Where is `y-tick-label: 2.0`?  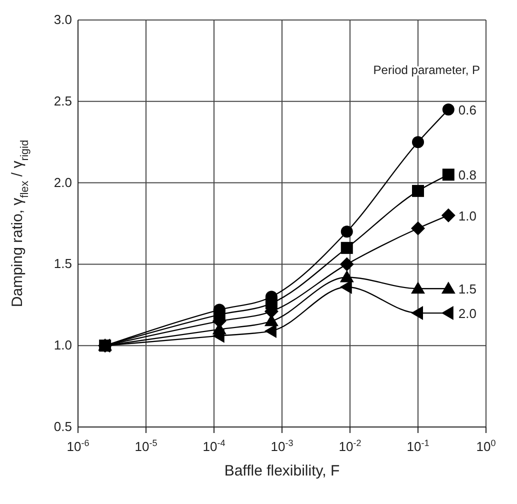
y-tick-label: 2.0 is located at coordinates (63, 182).